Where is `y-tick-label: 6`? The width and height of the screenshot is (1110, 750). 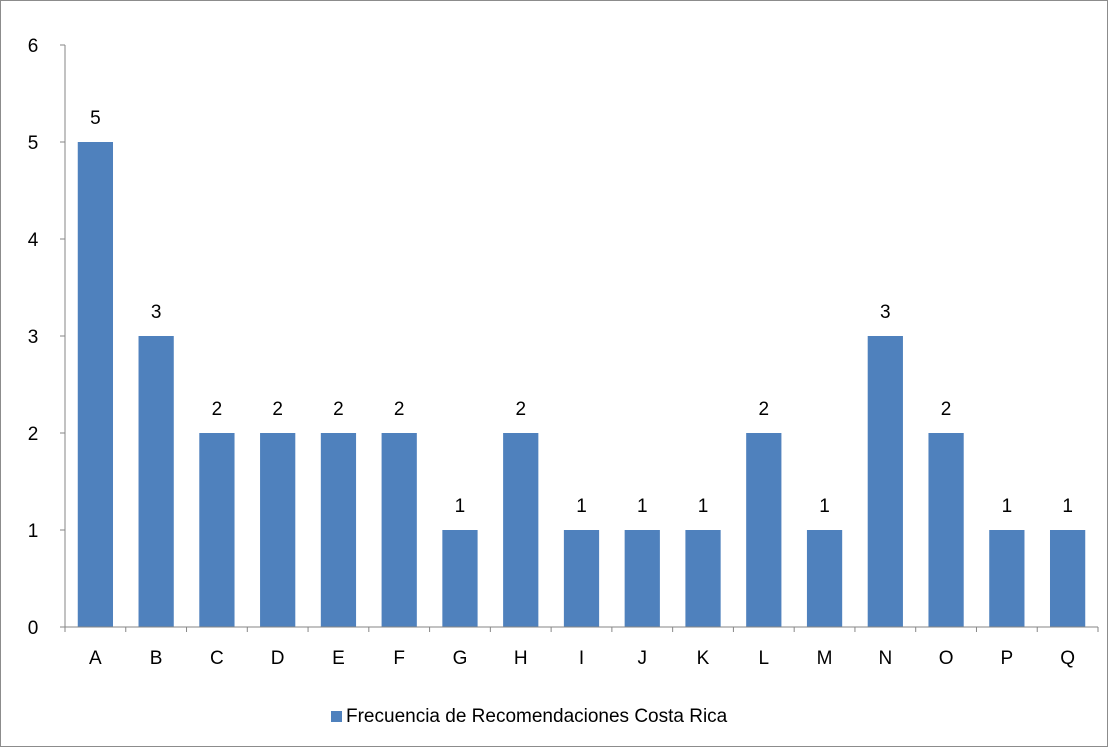
y-tick-label: 6 is located at coordinates (33, 46).